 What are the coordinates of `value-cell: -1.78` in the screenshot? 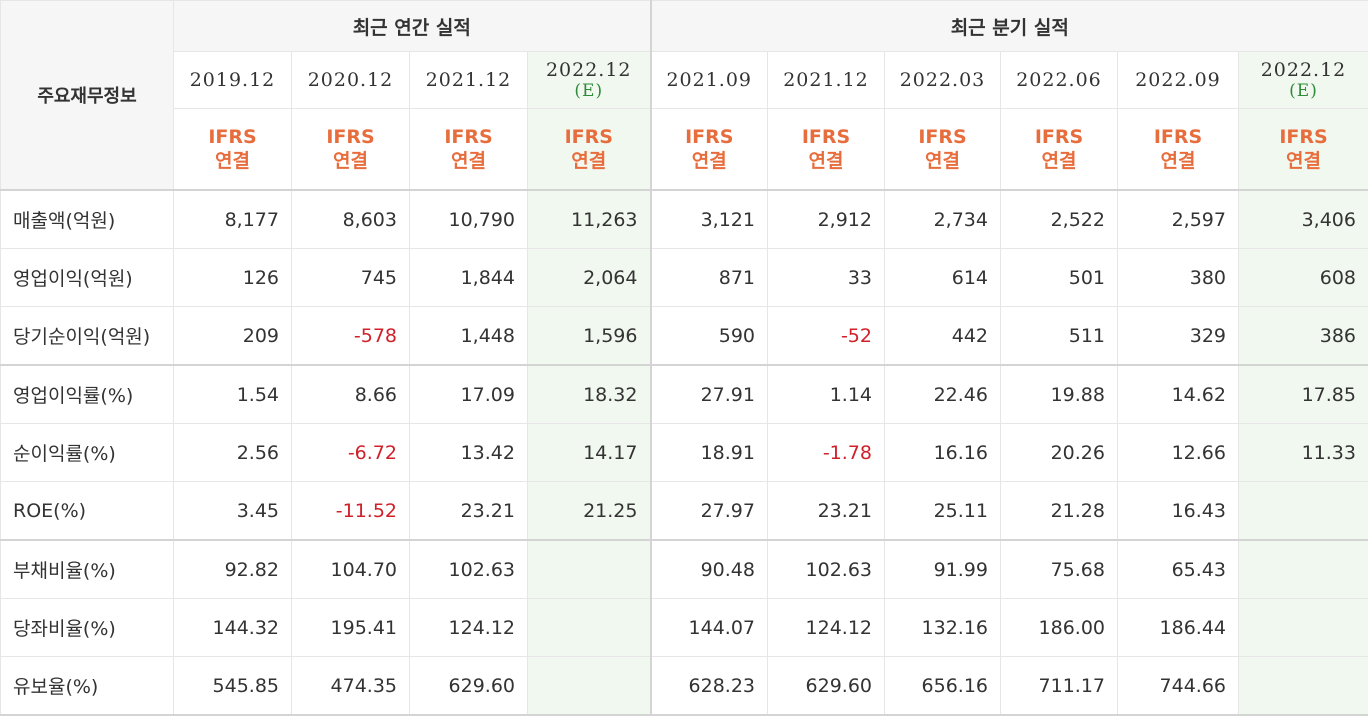 It's located at (826, 453).